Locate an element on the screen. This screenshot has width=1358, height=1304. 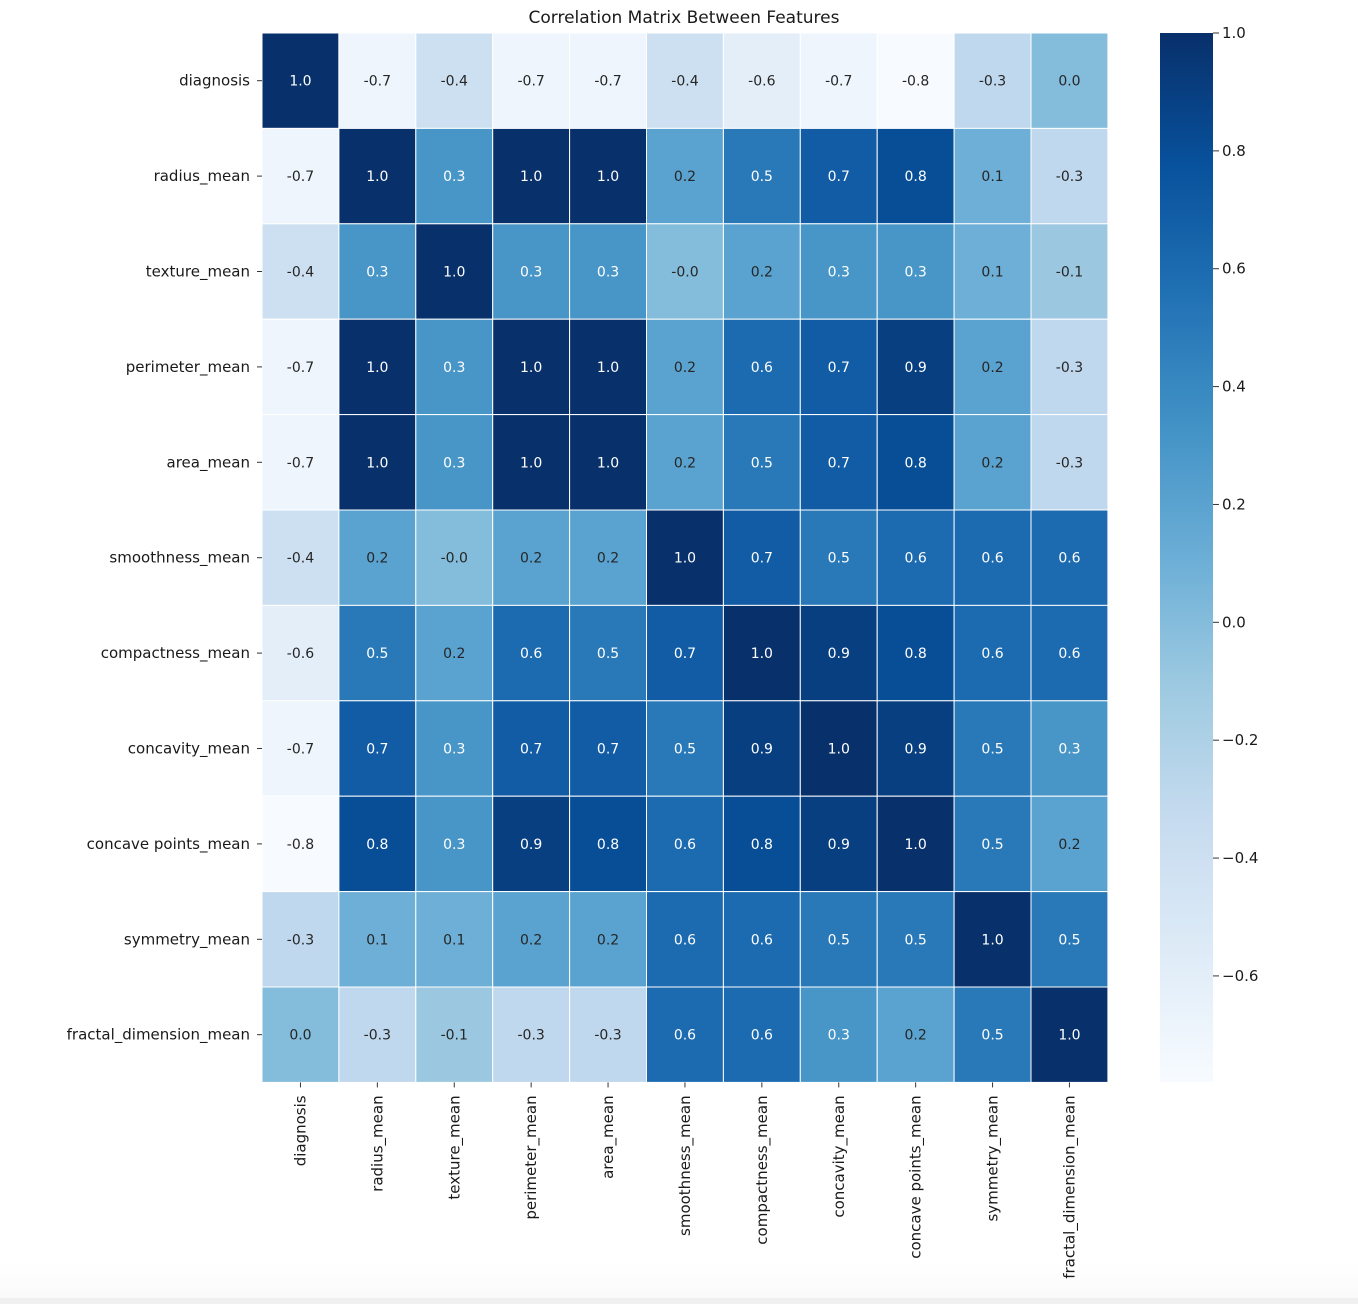
y-tick-label: fractal_dimension_mean is located at coordinates (158, 1035).